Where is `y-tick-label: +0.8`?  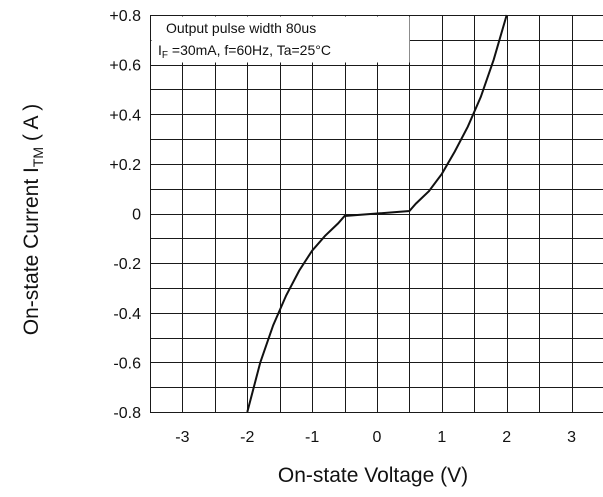
y-tick-label: +0.8 is located at coordinates (125, 16).